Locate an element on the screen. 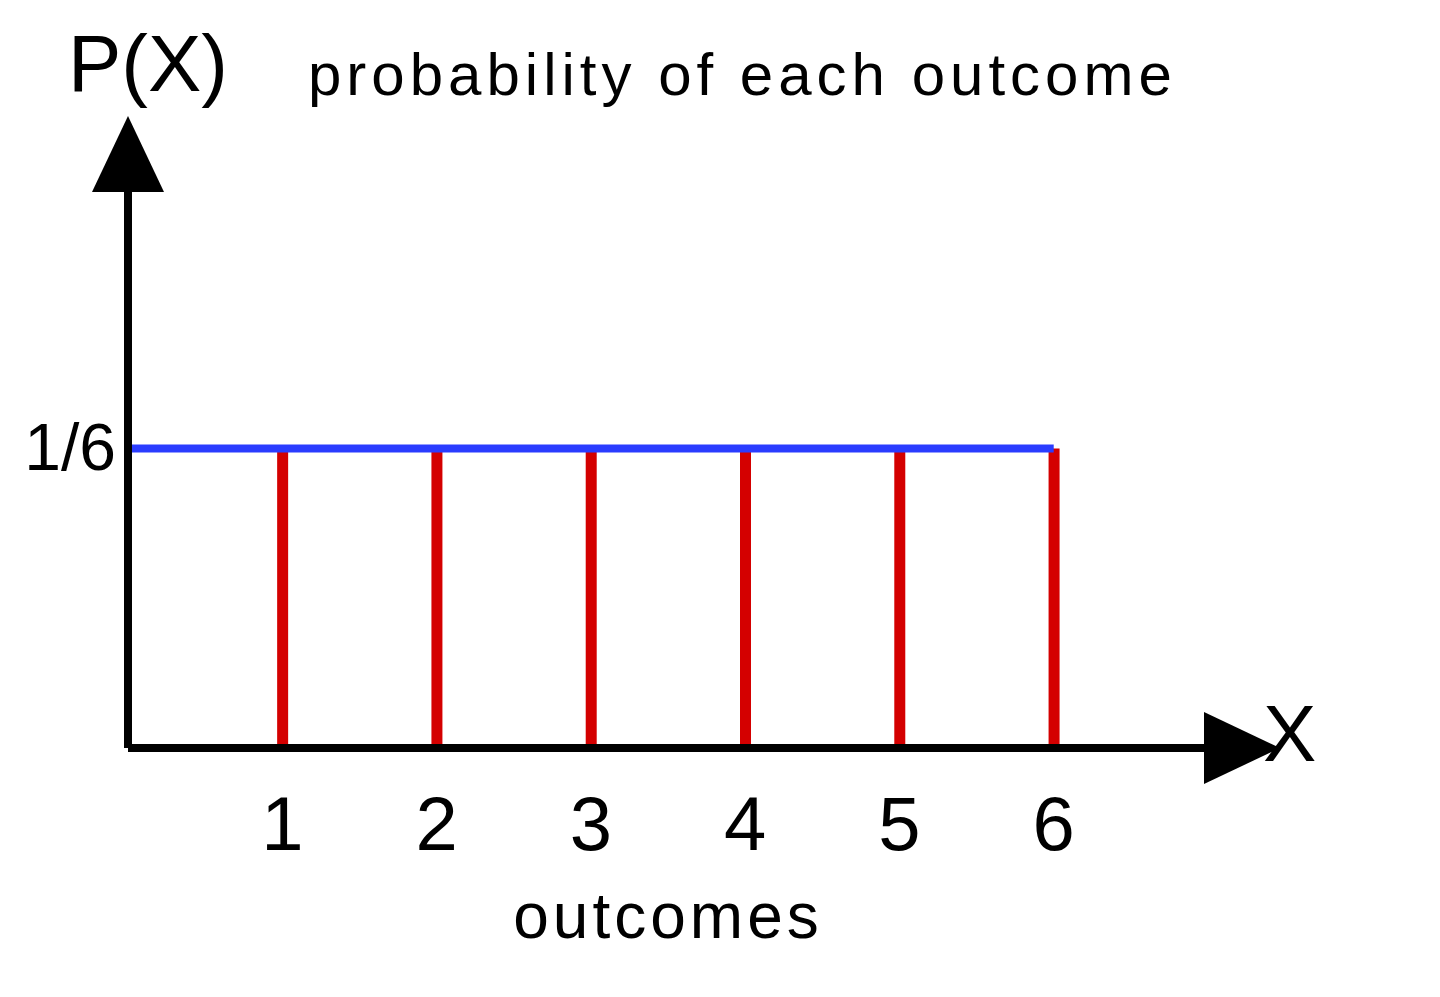 The height and width of the screenshot is (997, 1440). x-tick-label: 4 is located at coordinates (745, 823).